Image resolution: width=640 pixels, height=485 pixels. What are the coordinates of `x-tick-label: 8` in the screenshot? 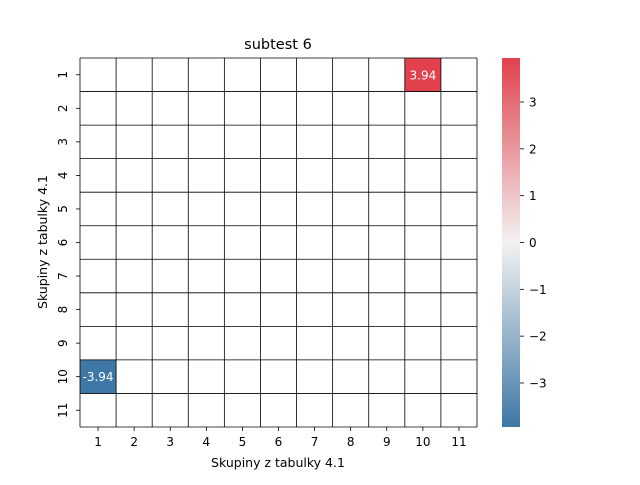 It's located at (351, 442).